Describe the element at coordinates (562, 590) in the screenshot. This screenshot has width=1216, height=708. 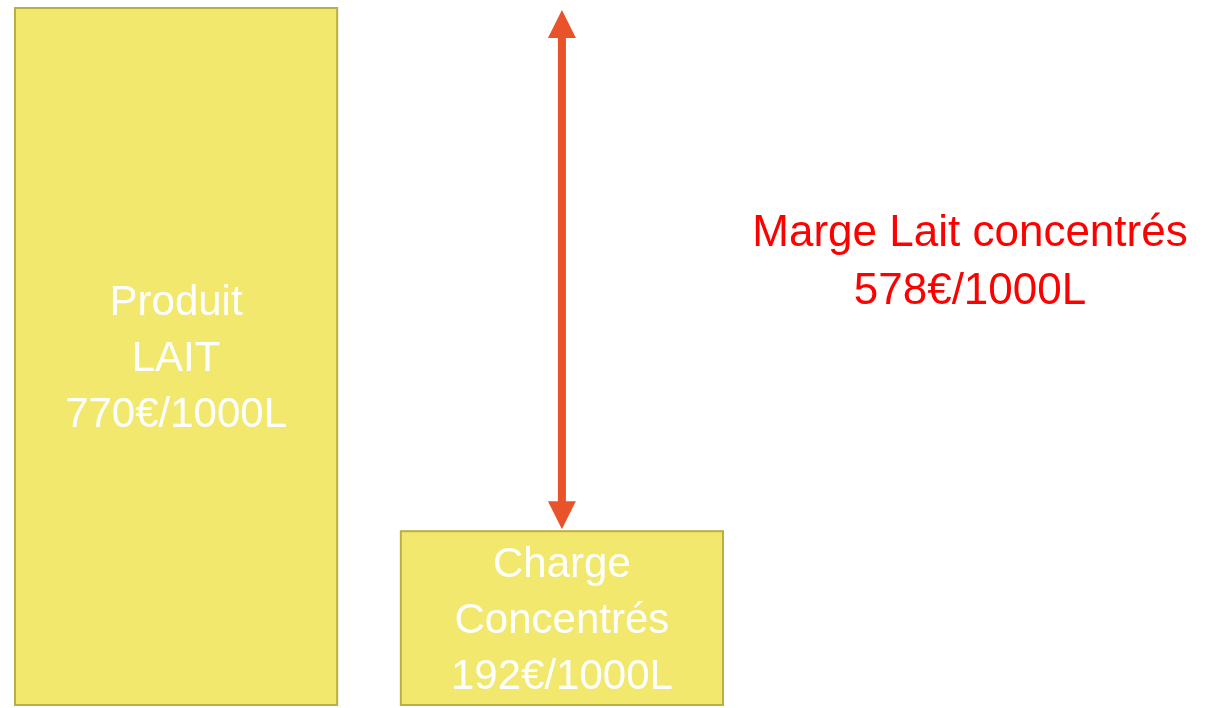
I see `x-tick-label: Charge Concentrés` at that location.